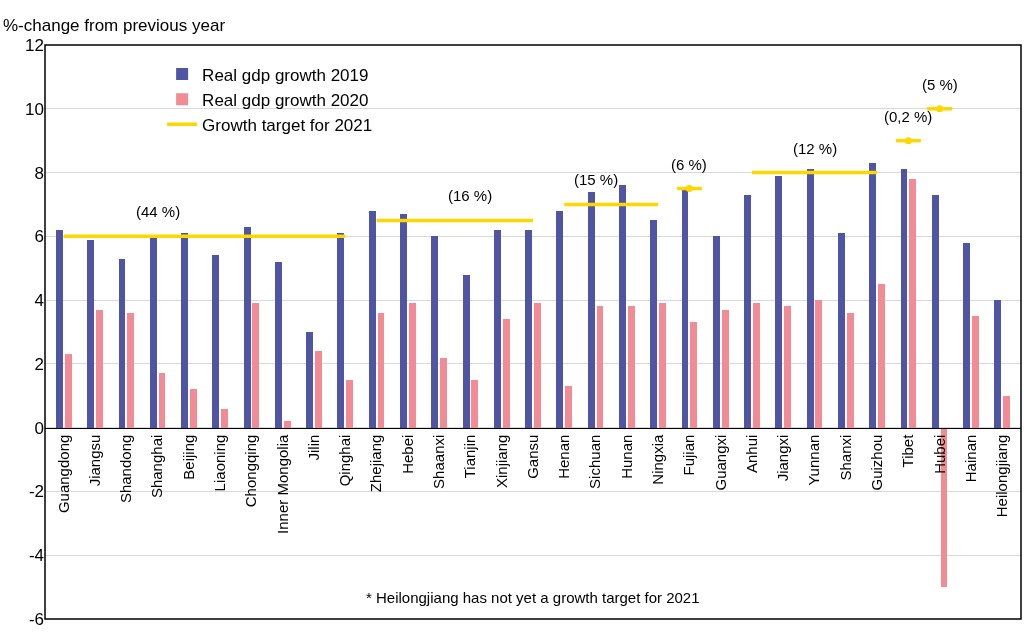 Image resolution: width=1027 pixels, height=635 pixels. I want to click on x-tick-label: Beijing, so click(188, 457).